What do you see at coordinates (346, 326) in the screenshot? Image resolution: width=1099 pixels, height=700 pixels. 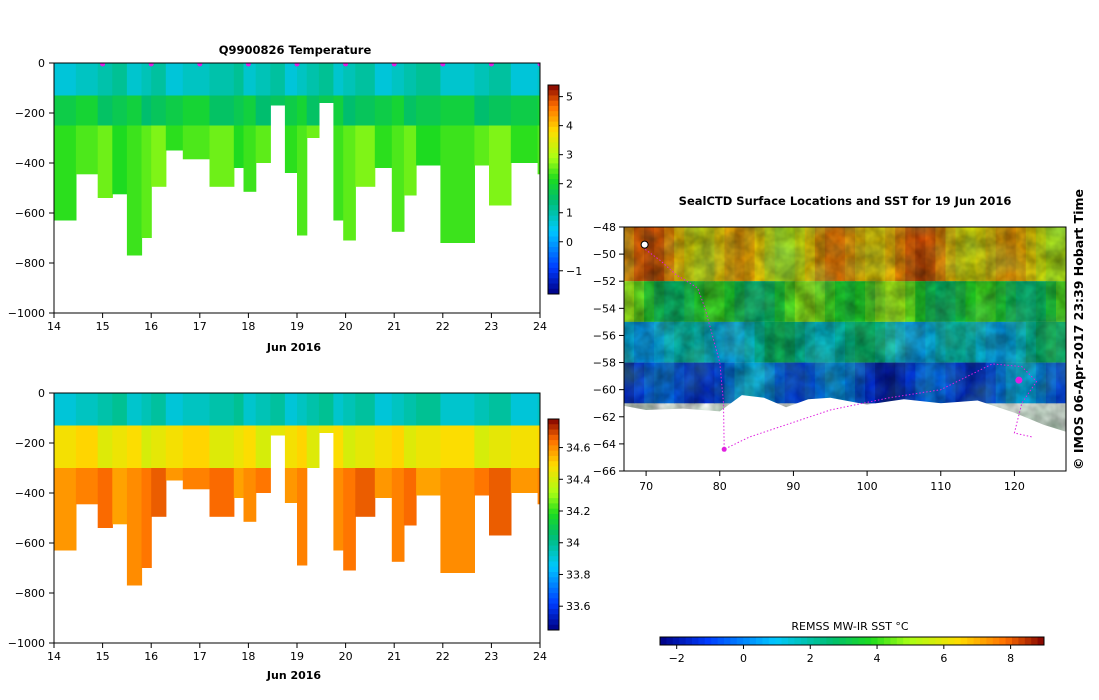 I see `x-tick-label: 20` at bounding box center [346, 326].